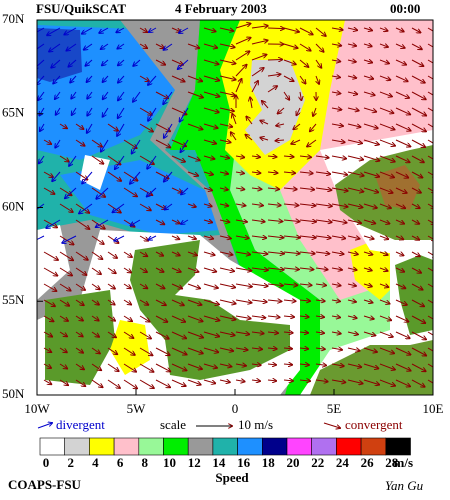 Image resolution: width=450 pixels, height=500 pixels. Describe the element at coordinates (137, 408) in the screenshot. I see `lon-tick-label: 5W` at that location.